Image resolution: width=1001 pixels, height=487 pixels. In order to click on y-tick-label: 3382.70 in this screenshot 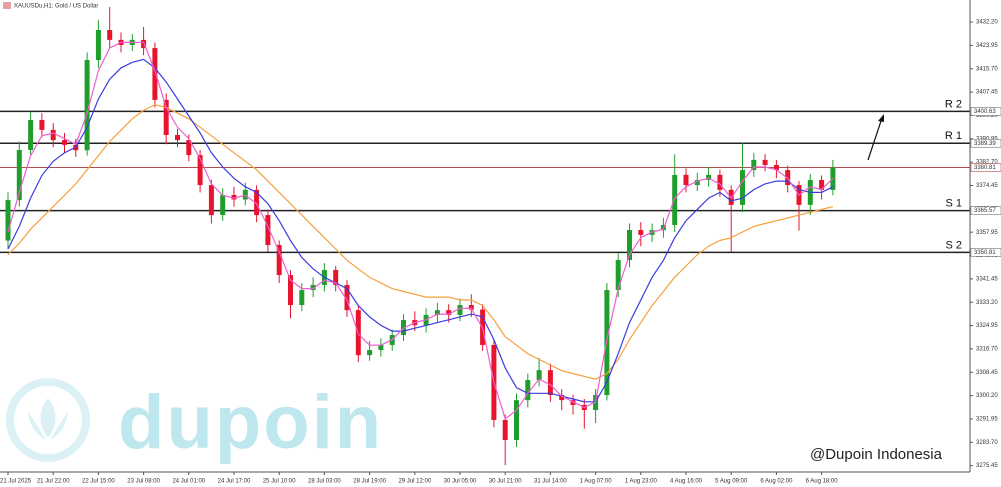, I will do `click(987, 163)`.